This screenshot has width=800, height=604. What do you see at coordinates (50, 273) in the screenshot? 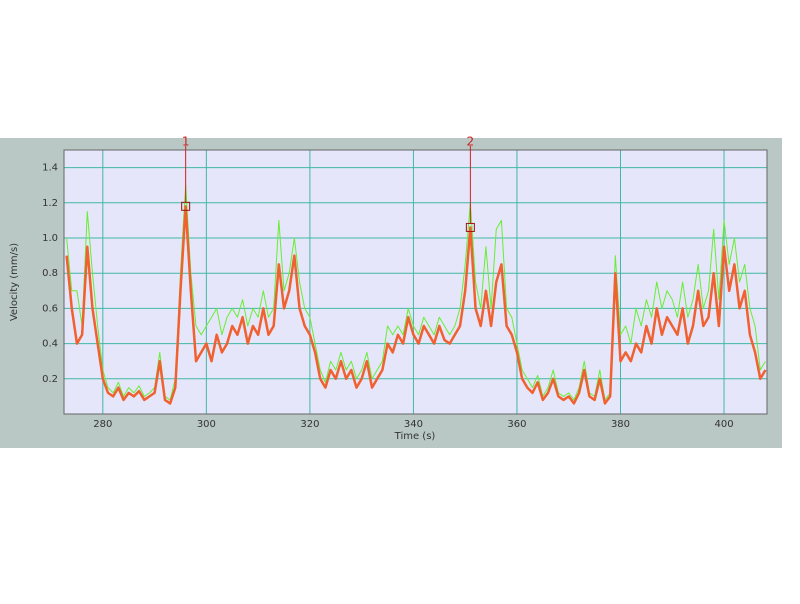
I see `y-tick-label: 0.8` at bounding box center [50, 273].